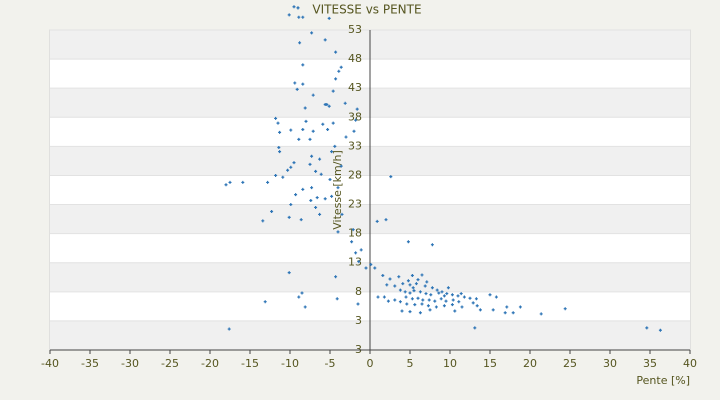 This screenshot has width=720, height=400. Describe the element at coordinates (610, 363) in the screenshot. I see `x-tick-label: 30` at that location.